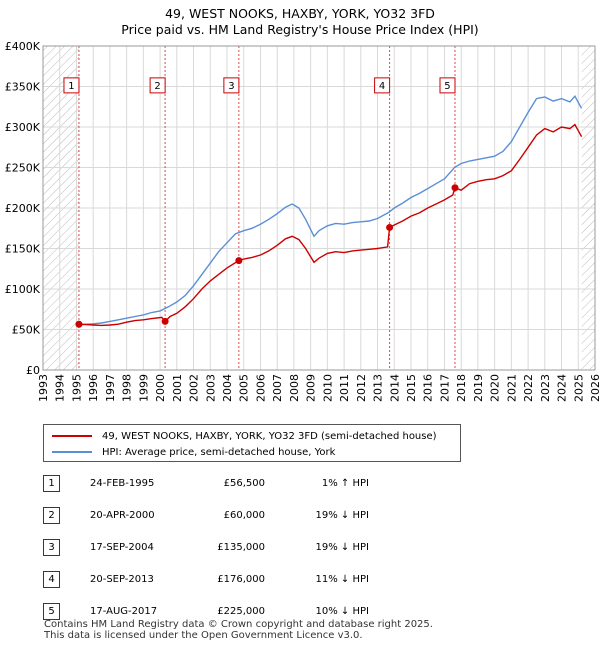 Image resolution: width=600 pixels, height=650 pixels. I want to click on sale-hpi: 11% ↓ HPI, so click(342, 579).